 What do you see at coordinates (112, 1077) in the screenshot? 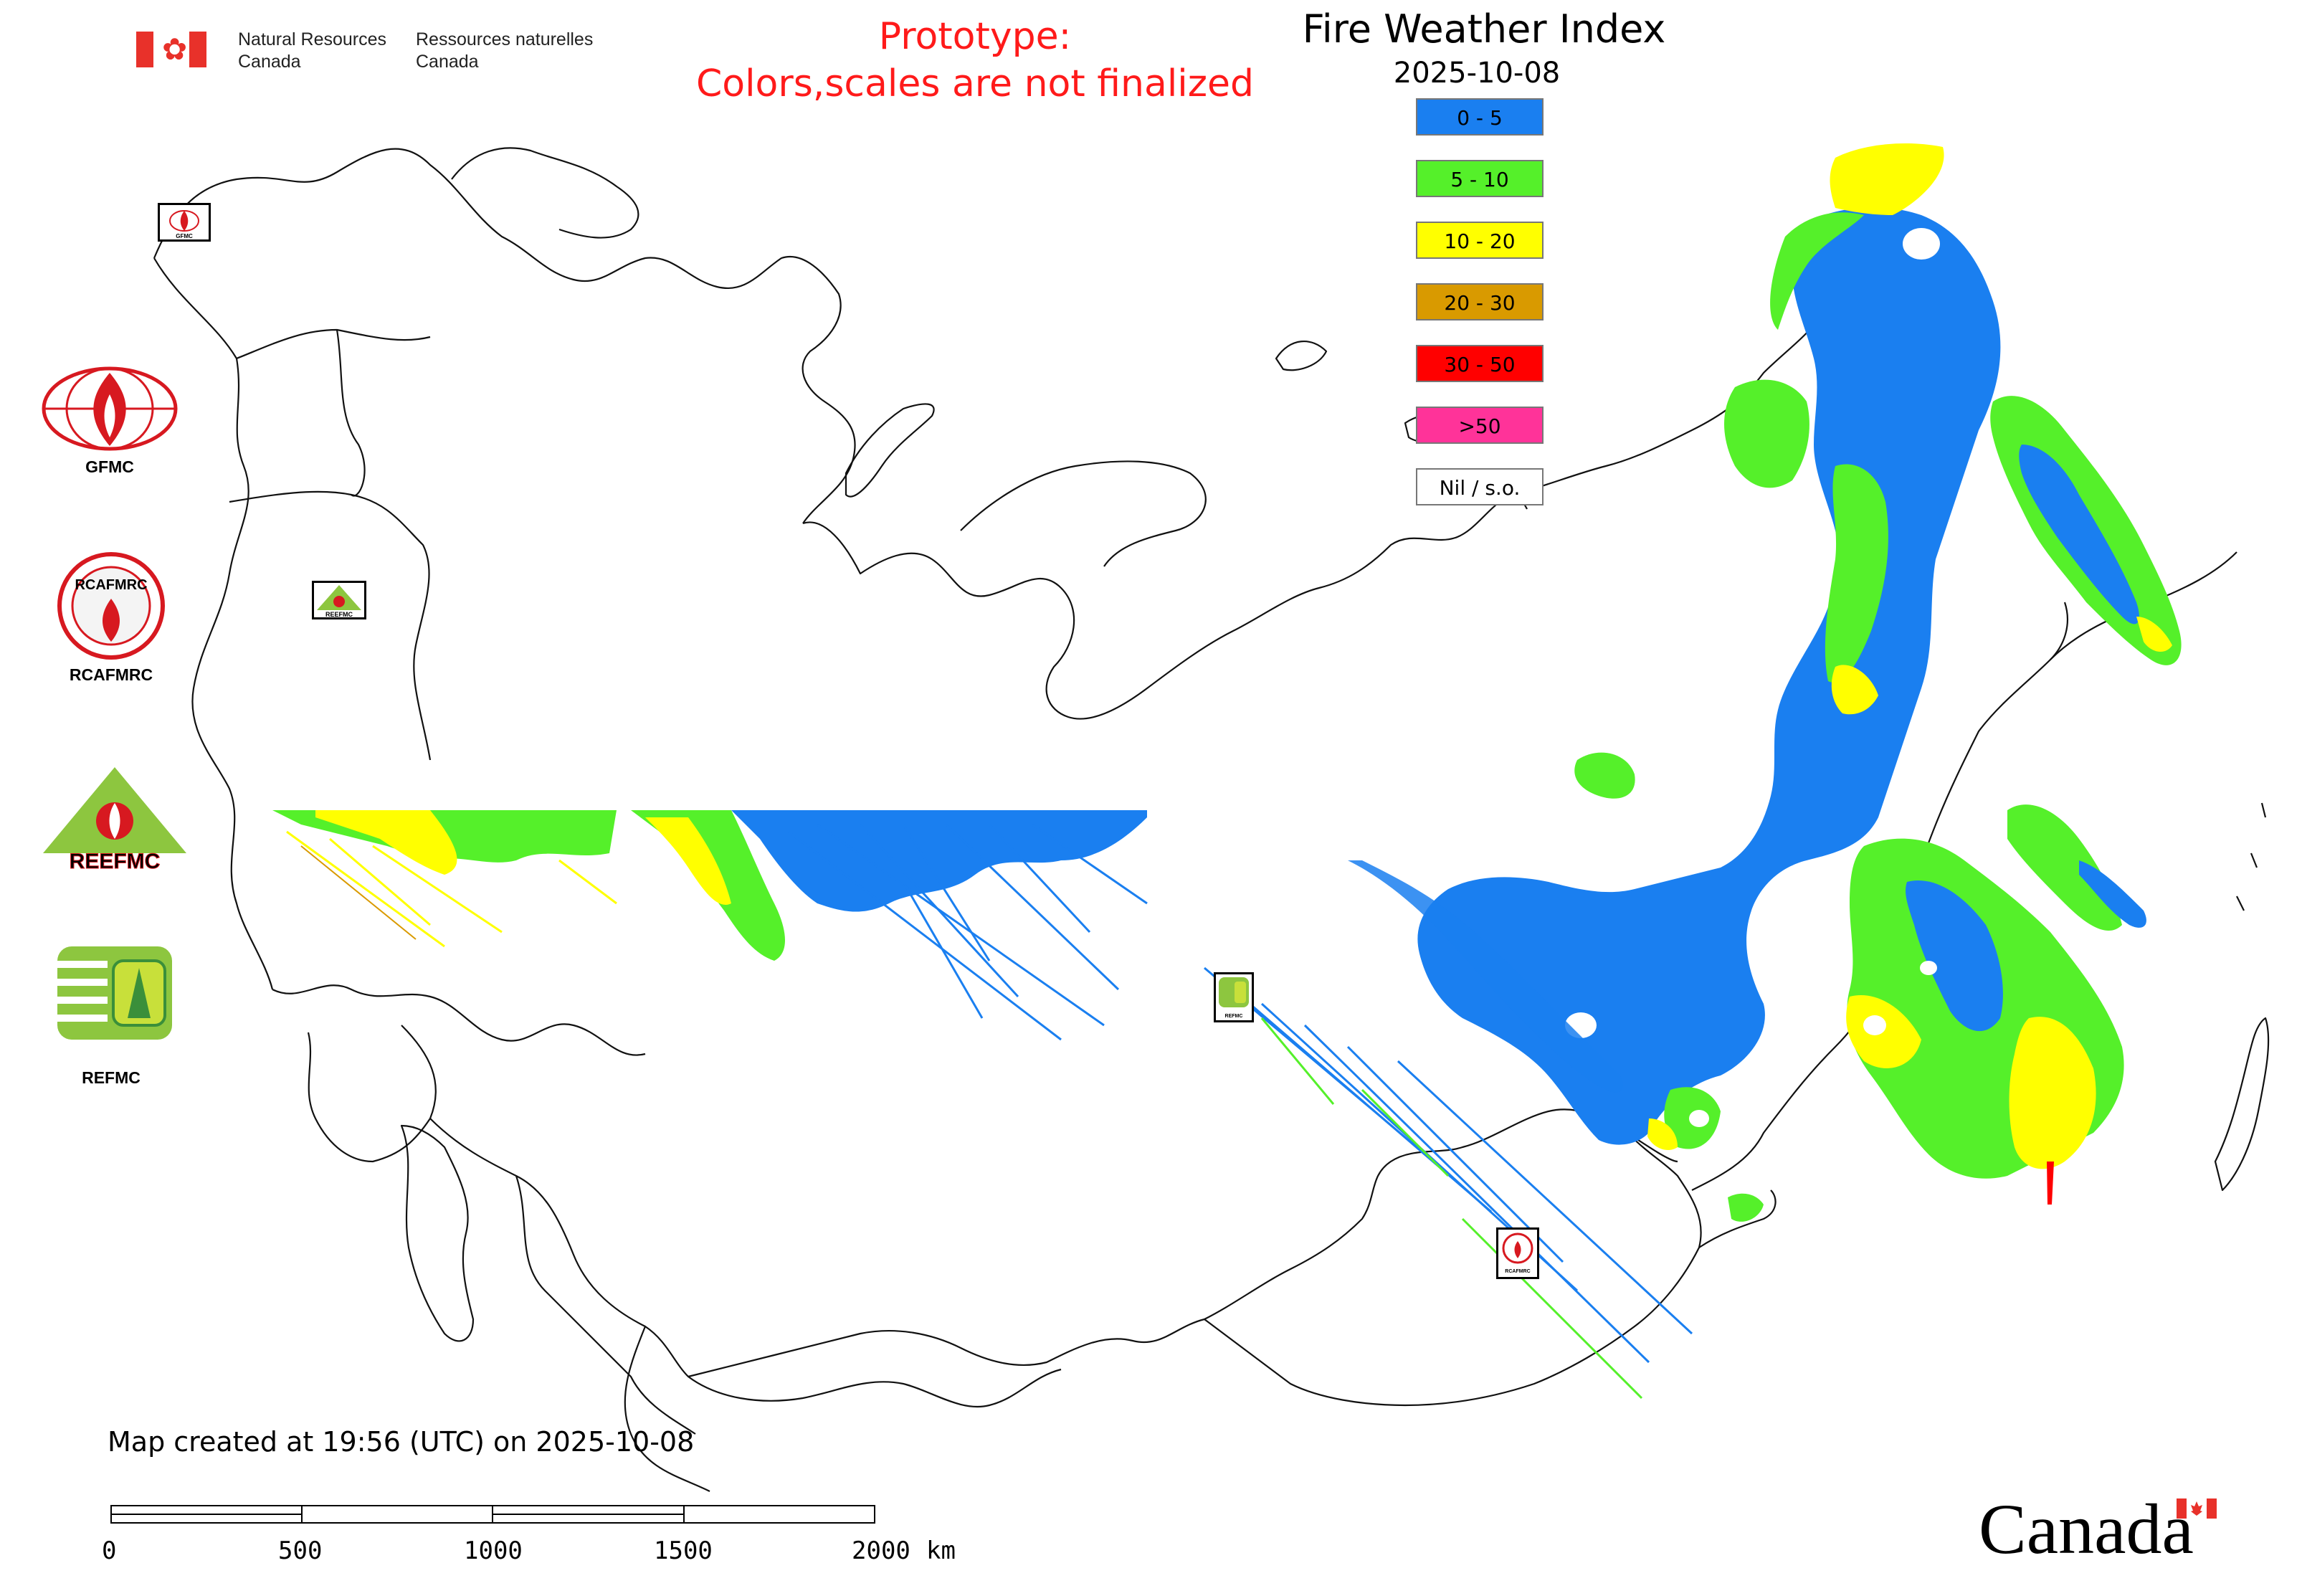
I see `refmc-label: REFMC` at bounding box center [112, 1077].